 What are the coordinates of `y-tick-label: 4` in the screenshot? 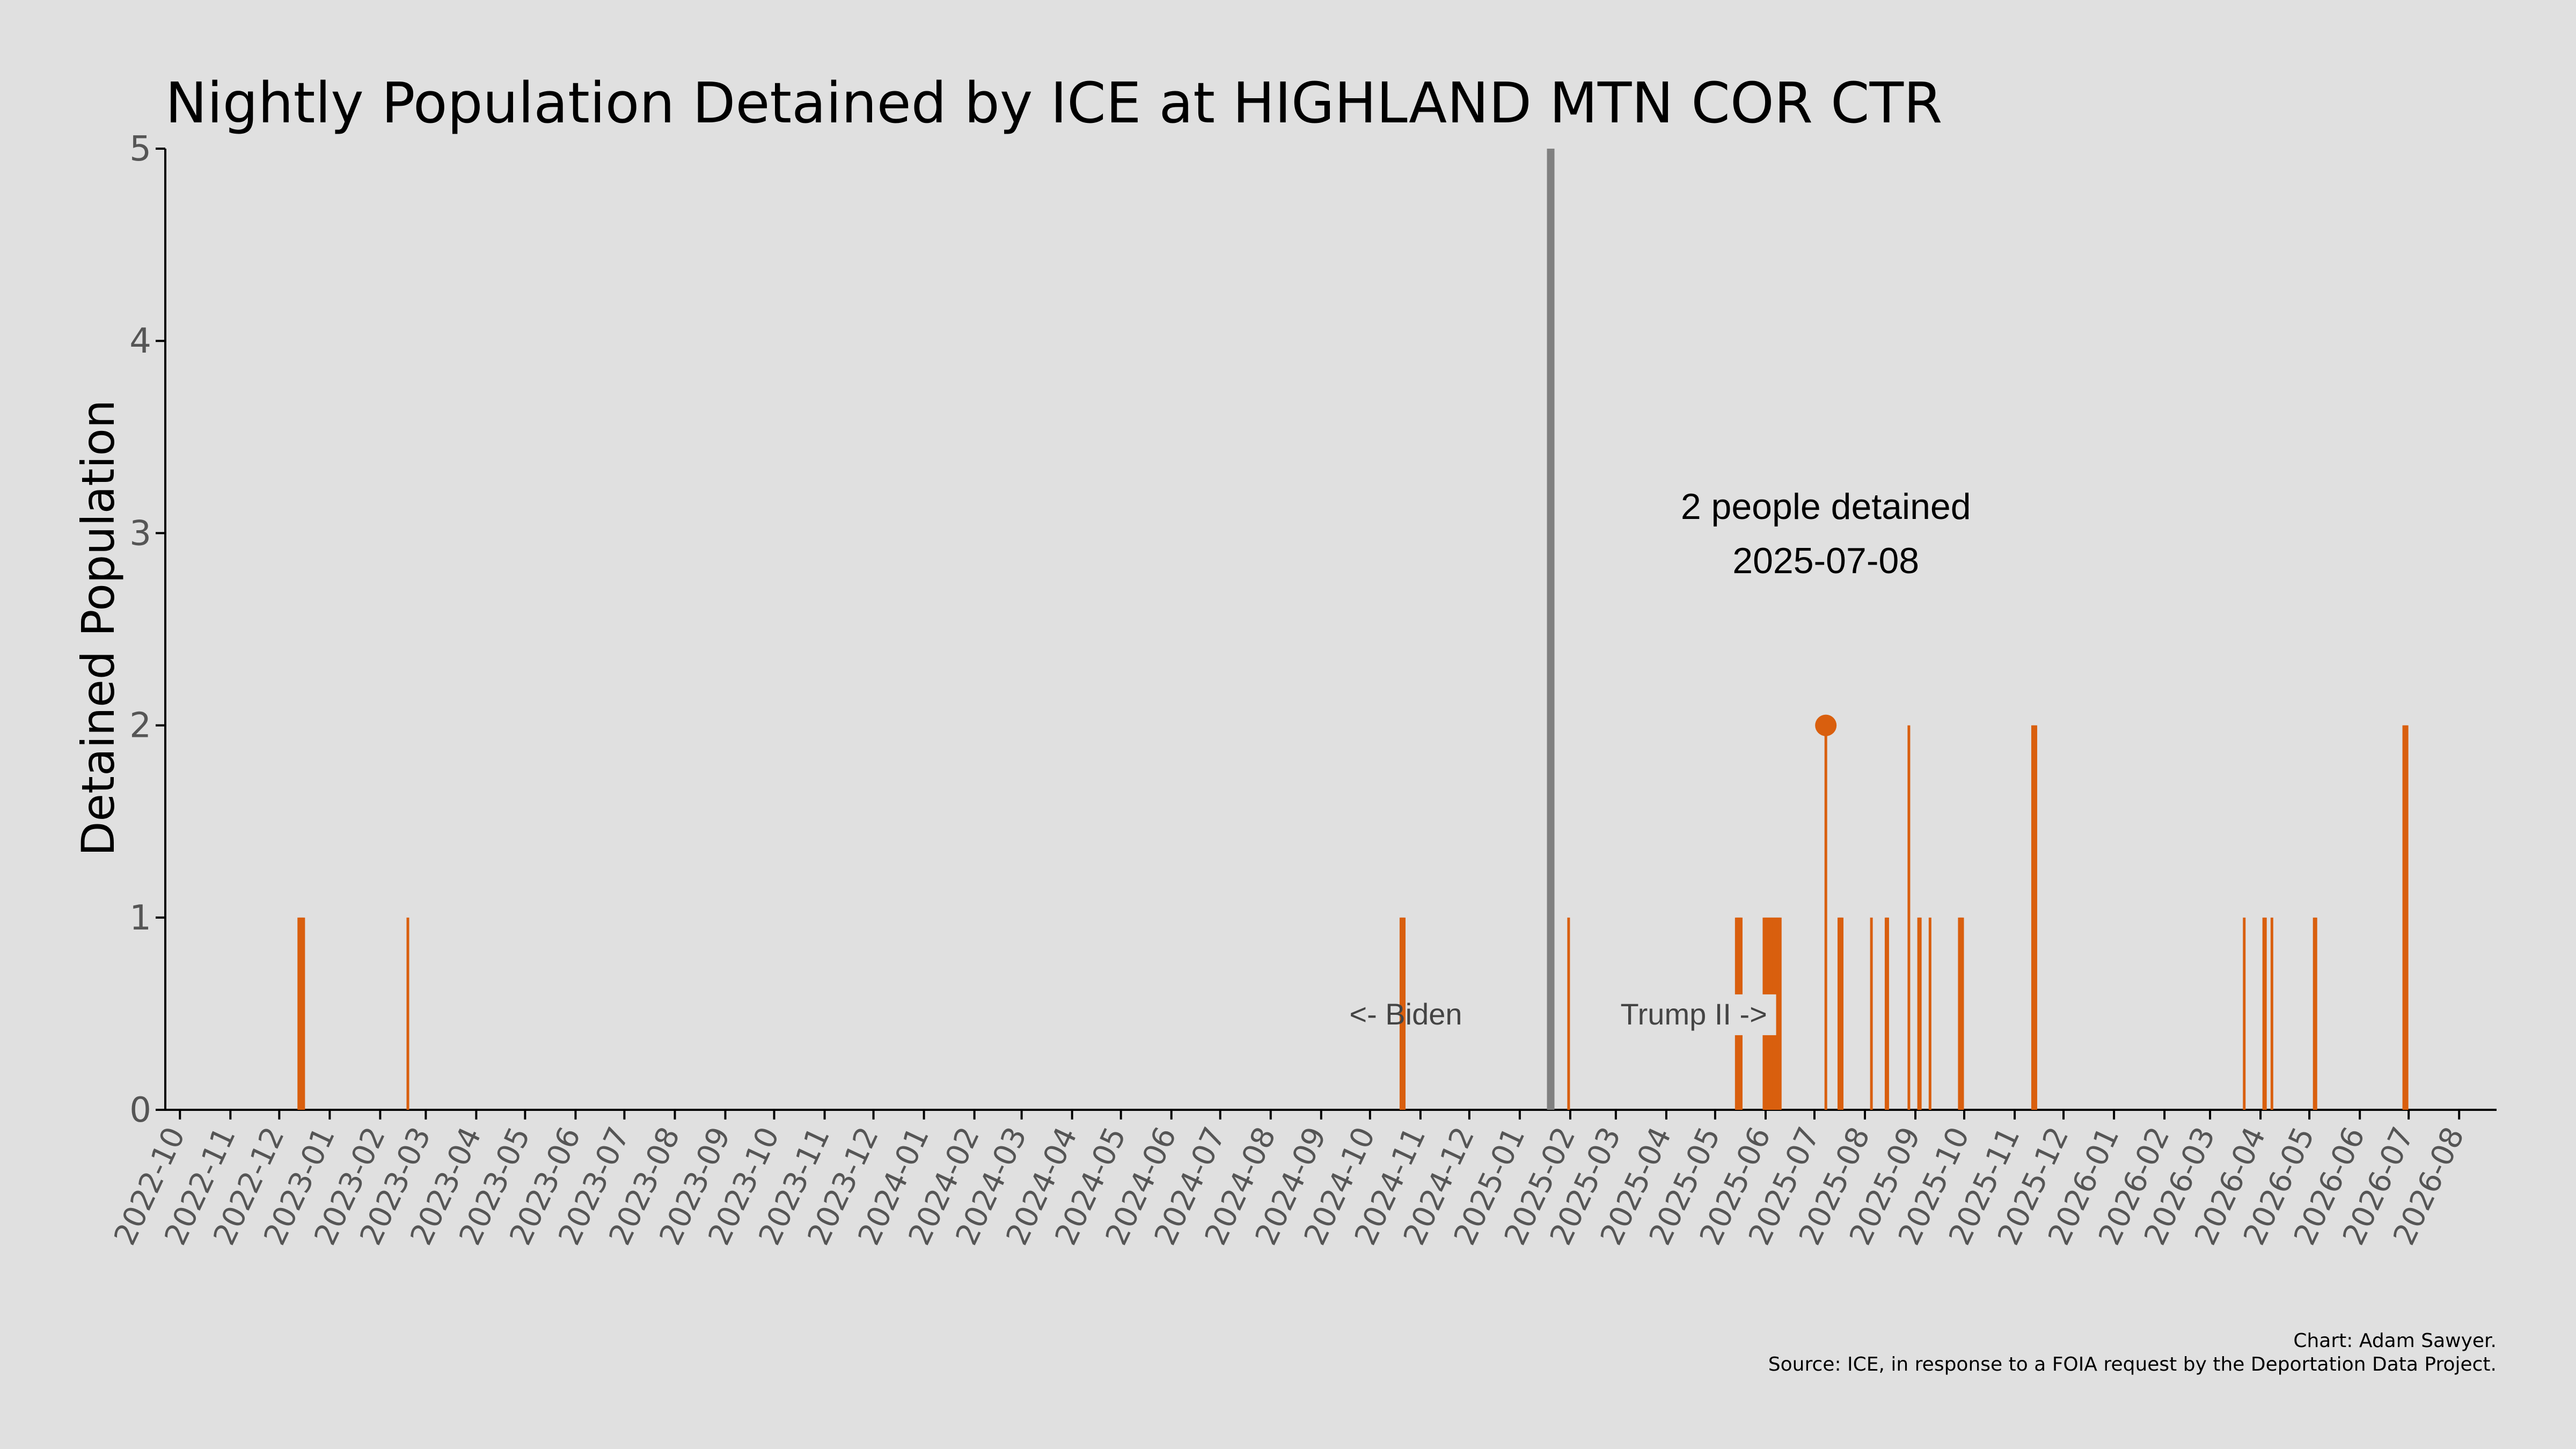 It's located at (140, 341).